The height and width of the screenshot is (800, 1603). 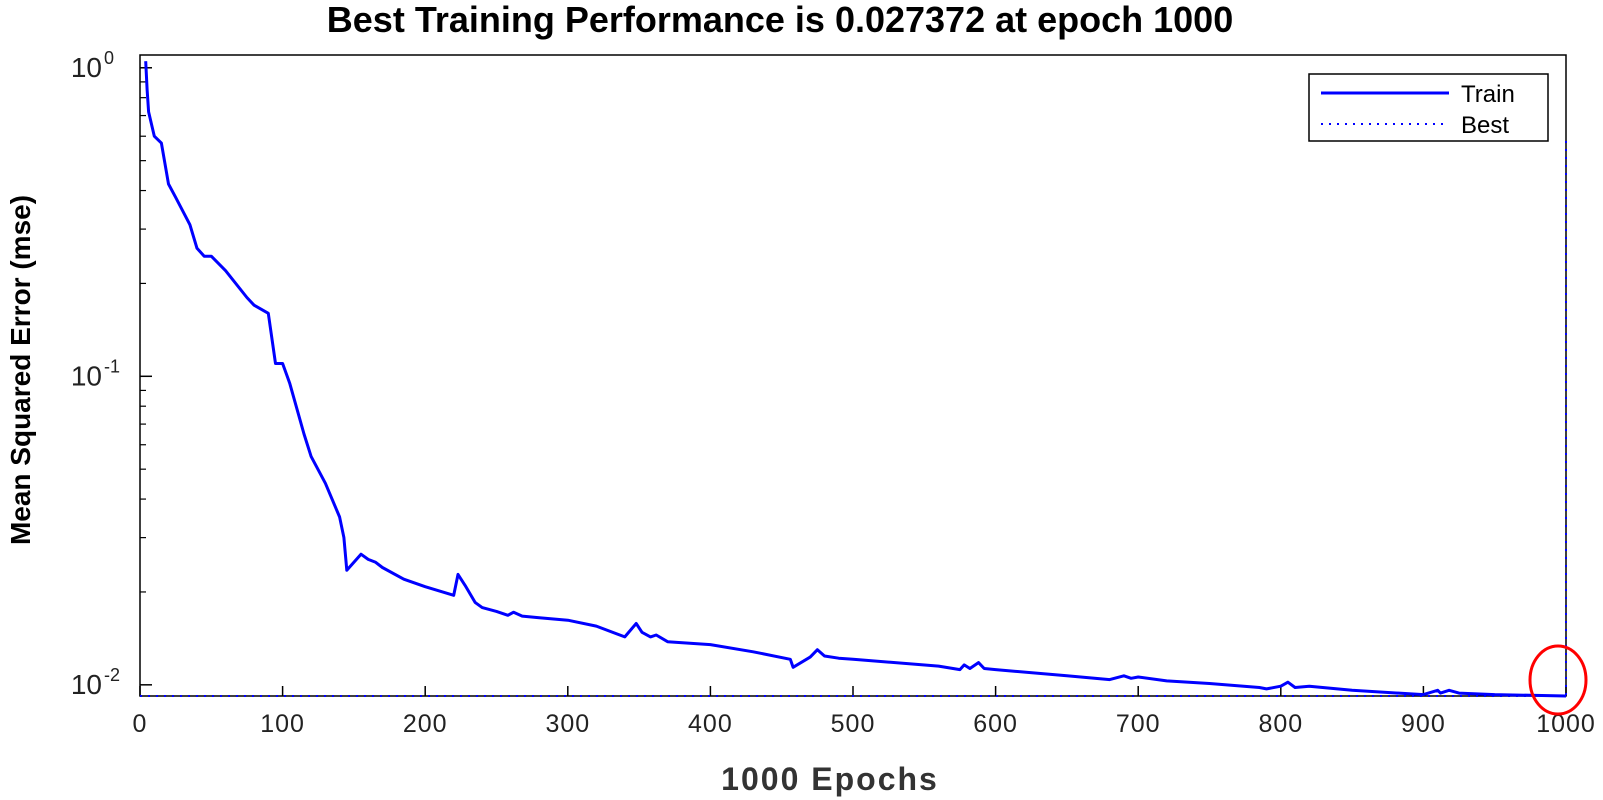 I want to click on y-tick-exponent: -1, so click(x=112, y=366).